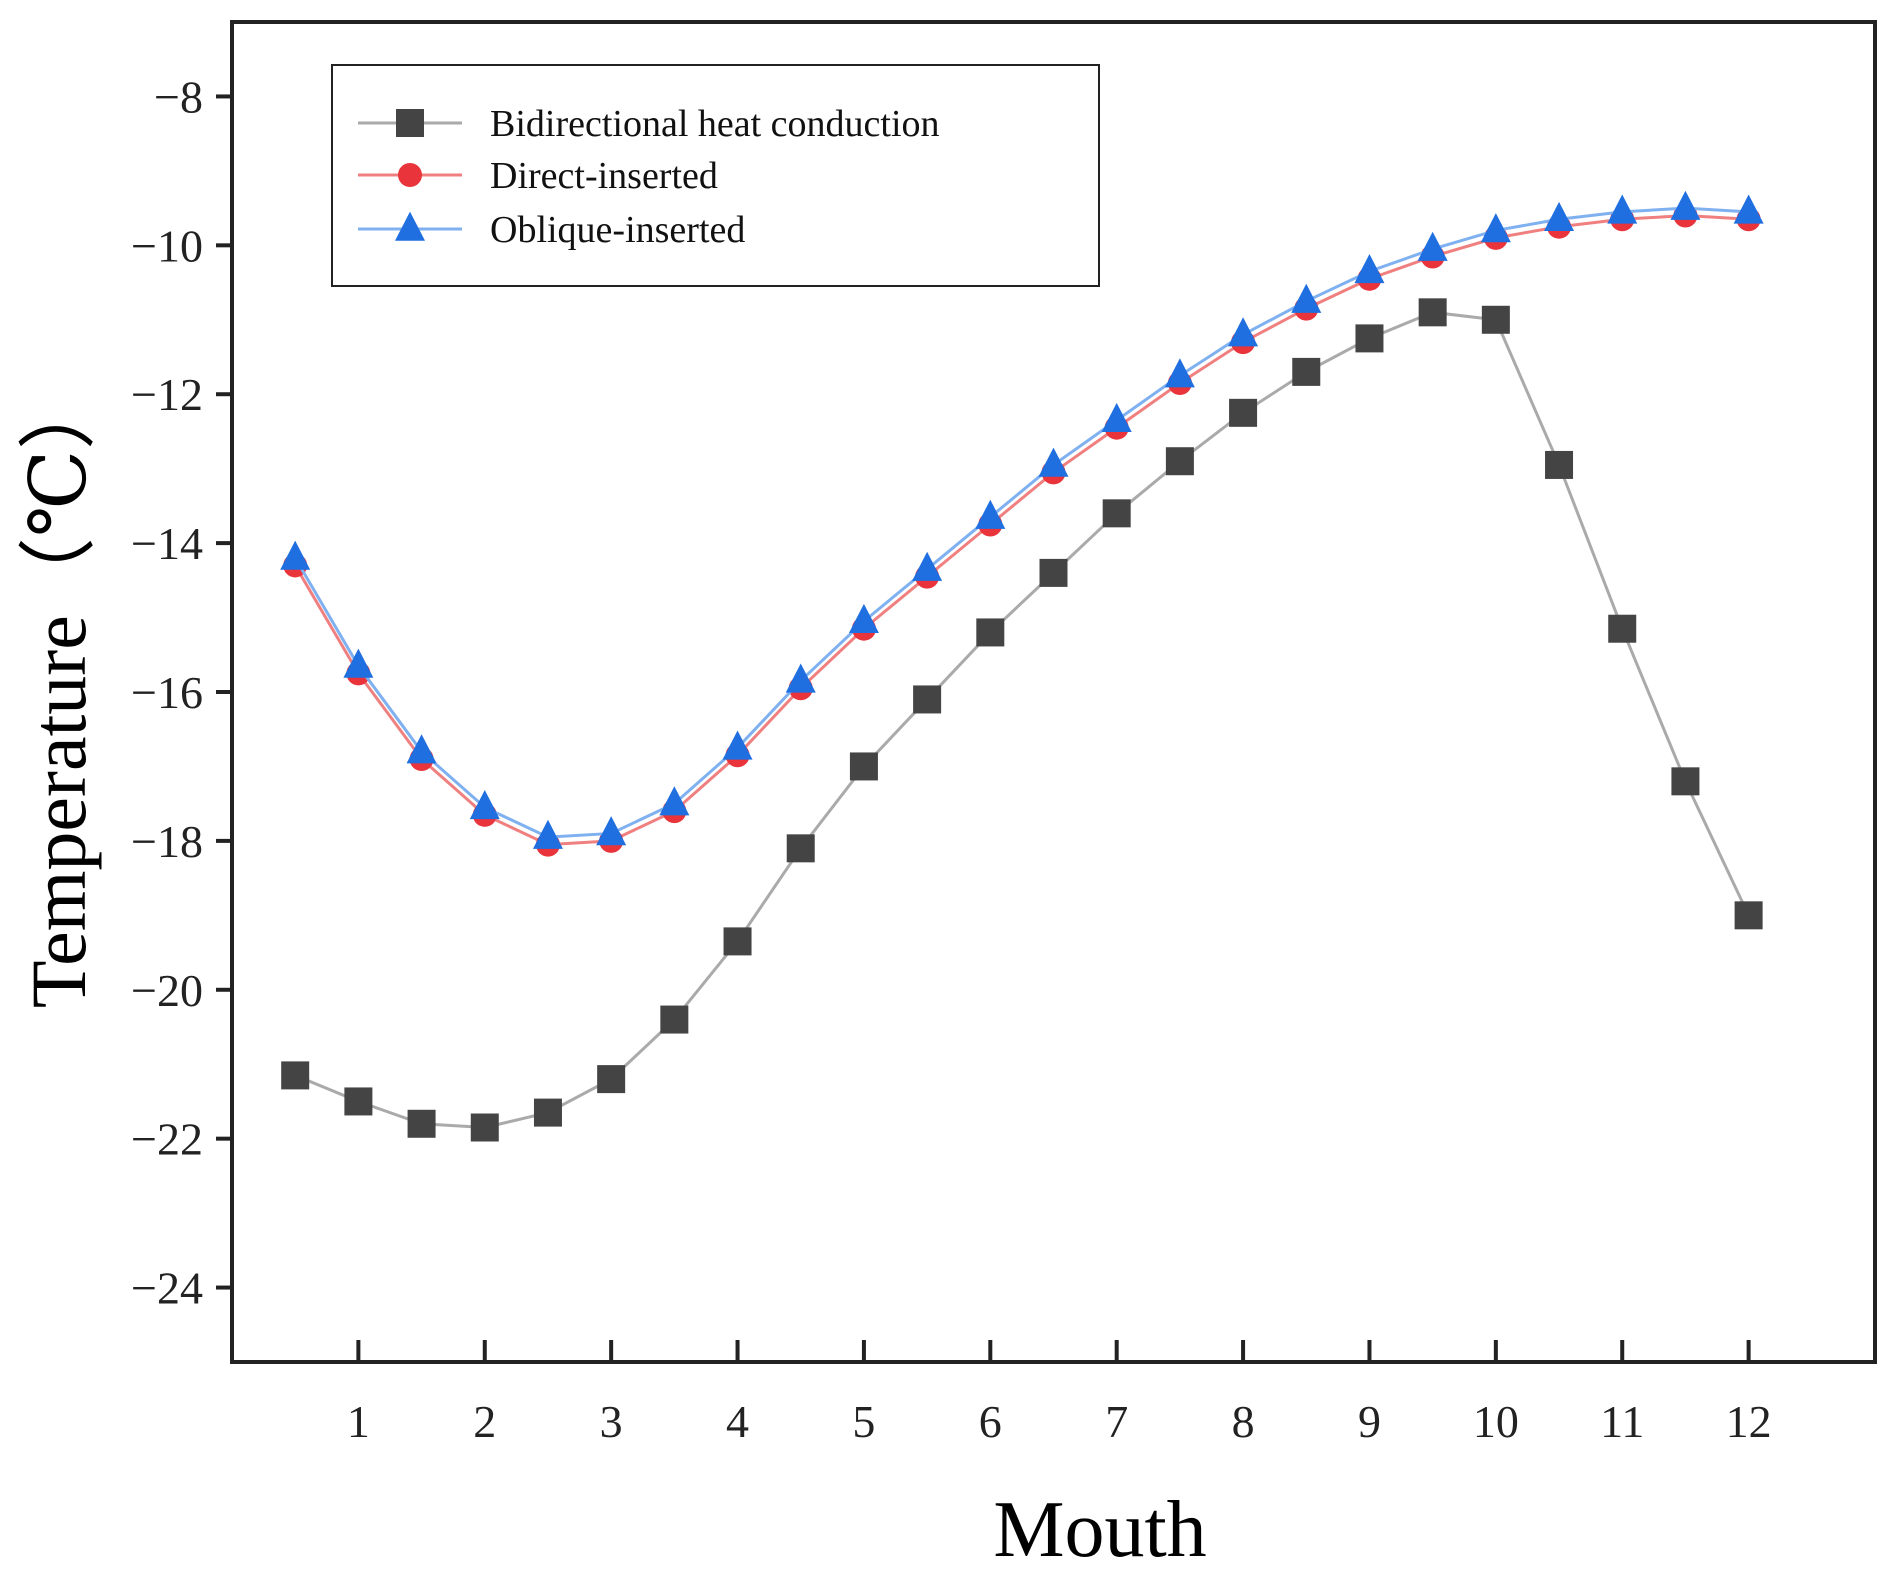 This screenshot has height=1577, width=1890. Describe the element at coordinates (1496, 1421) in the screenshot. I see `x-tick-label: 10` at that location.